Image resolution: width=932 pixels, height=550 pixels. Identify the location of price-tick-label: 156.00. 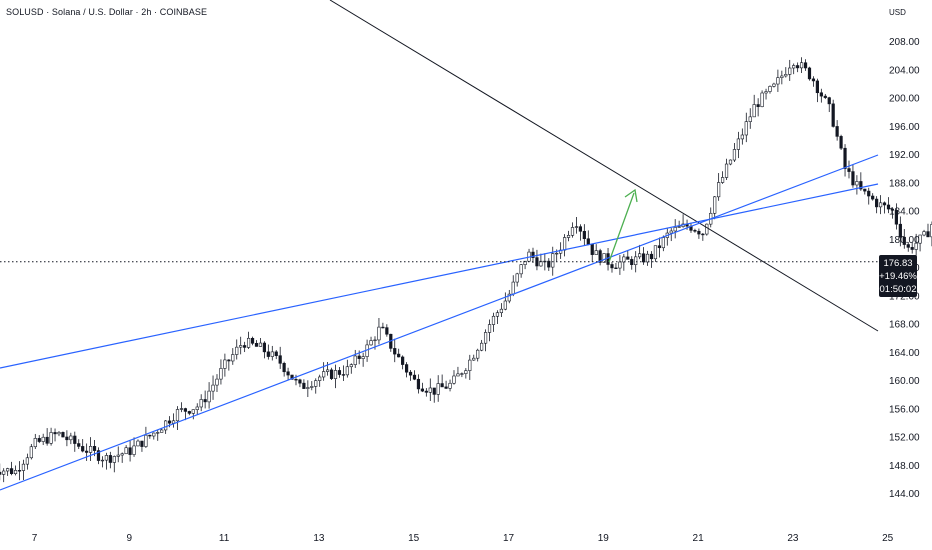
(904, 409).